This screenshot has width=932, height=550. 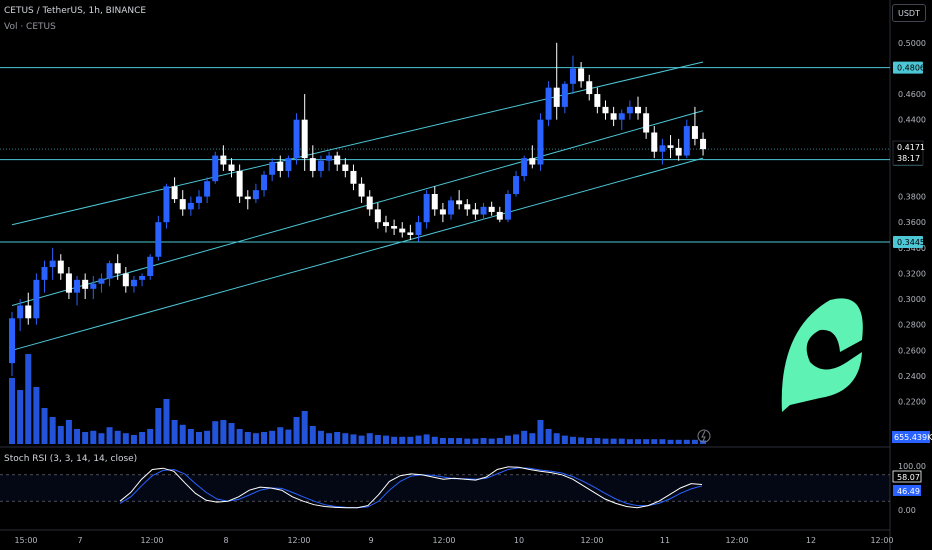 I want to click on stoch-k-line, so click(x=411, y=487).